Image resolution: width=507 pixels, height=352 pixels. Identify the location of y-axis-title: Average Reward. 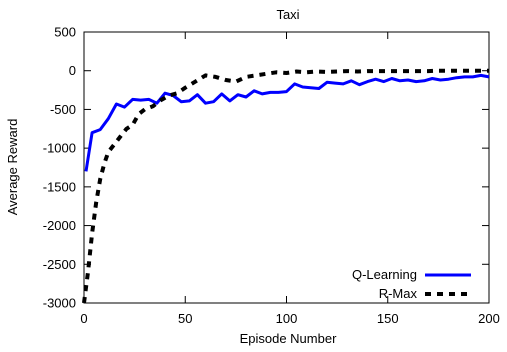
(12, 167).